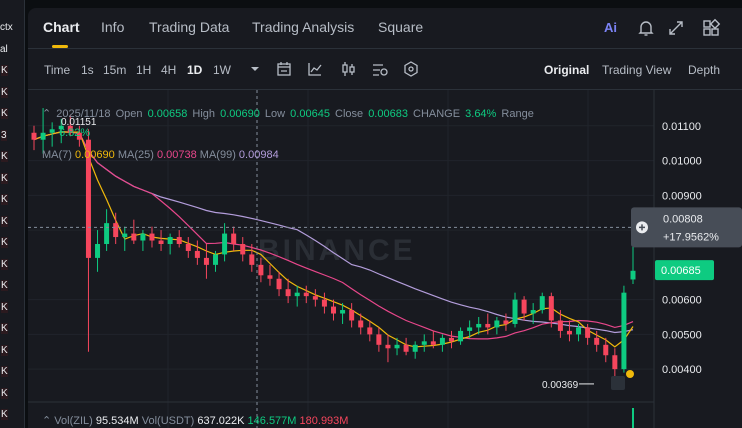  What do you see at coordinates (117, 421) in the screenshot?
I see `vol-zil-value: 95.534M` at bounding box center [117, 421].